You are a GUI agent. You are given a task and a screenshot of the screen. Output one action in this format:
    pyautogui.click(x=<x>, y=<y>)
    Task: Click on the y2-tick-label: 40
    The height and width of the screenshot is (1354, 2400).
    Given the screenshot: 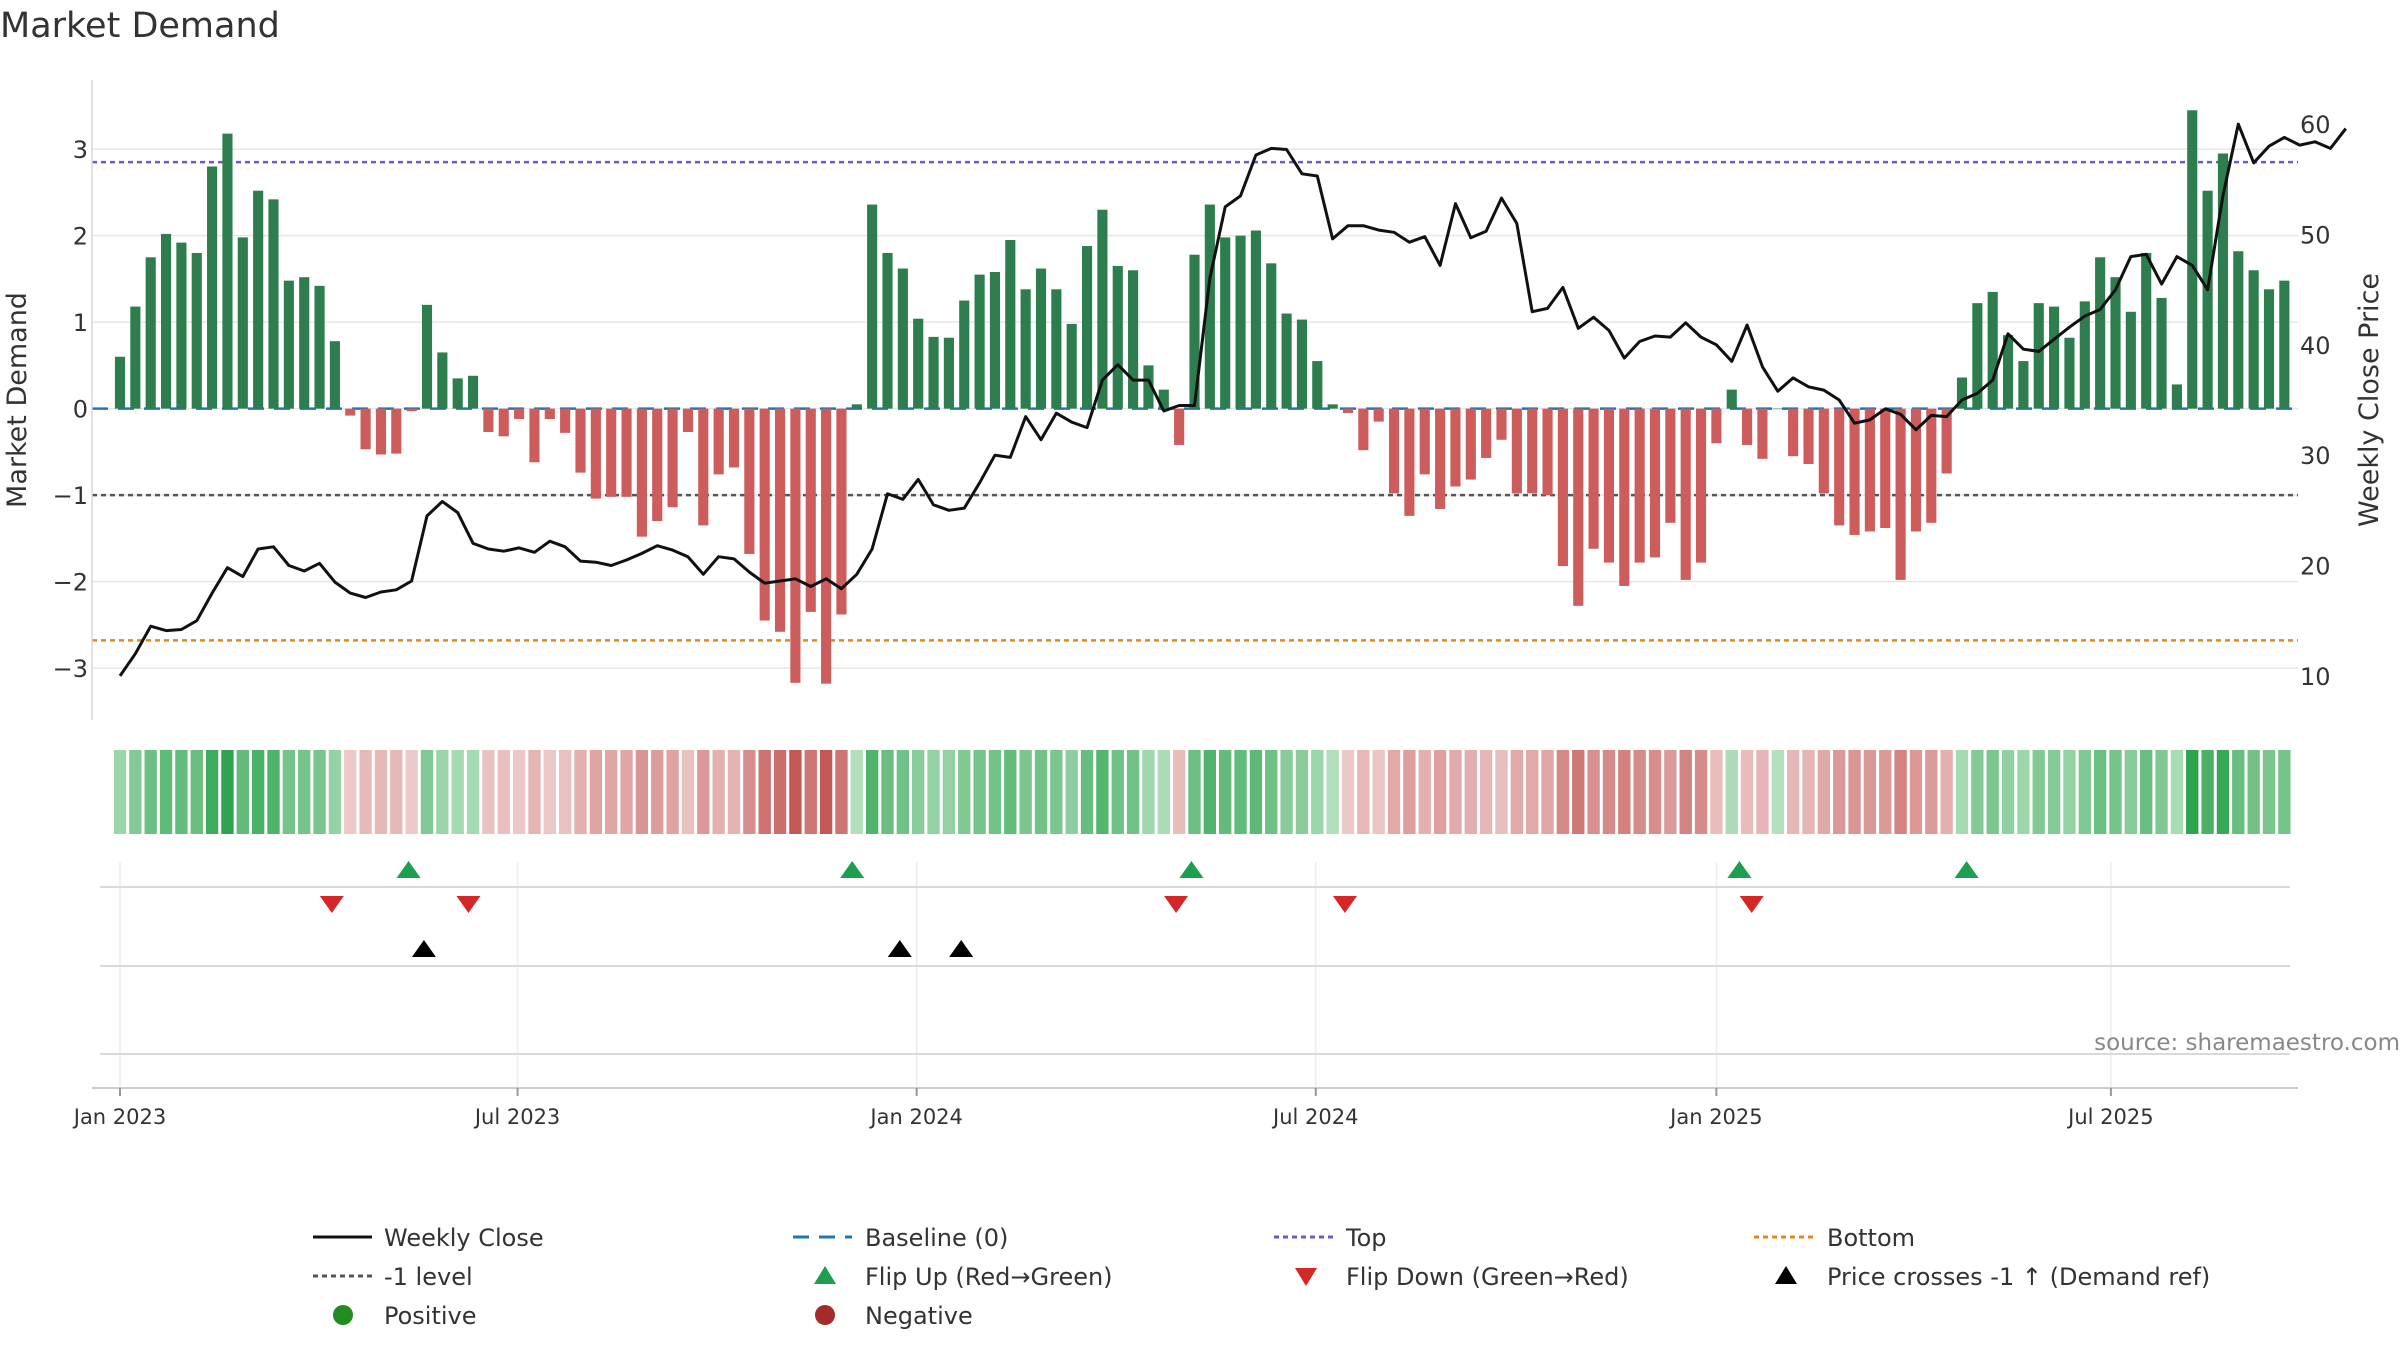 What is the action you would take?
    pyautogui.click(x=2315, y=346)
    